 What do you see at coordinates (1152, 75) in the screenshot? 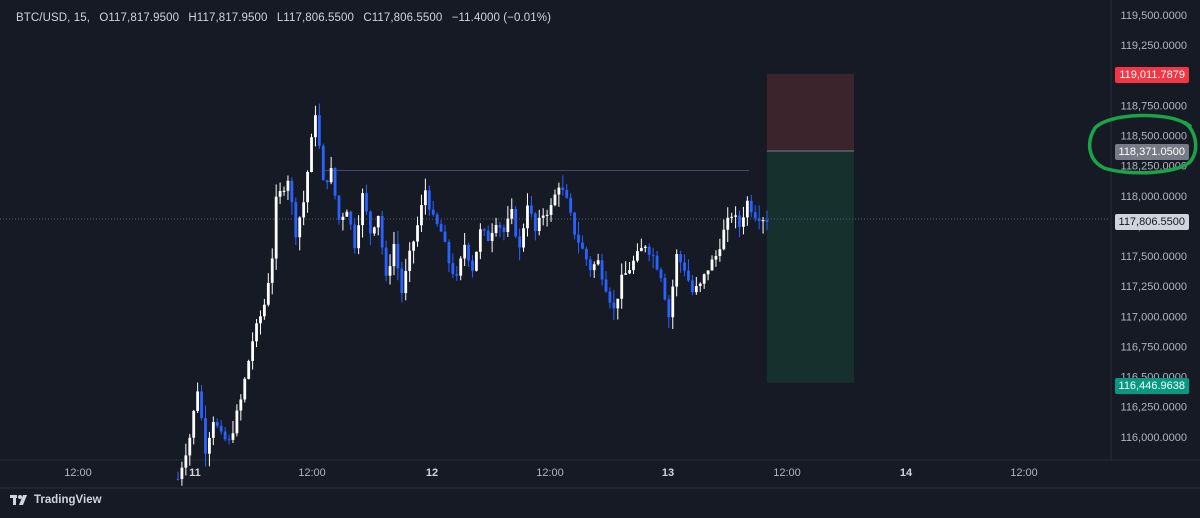
I see `stop-price-tag: 119,011.7879` at bounding box center [1152, 75].